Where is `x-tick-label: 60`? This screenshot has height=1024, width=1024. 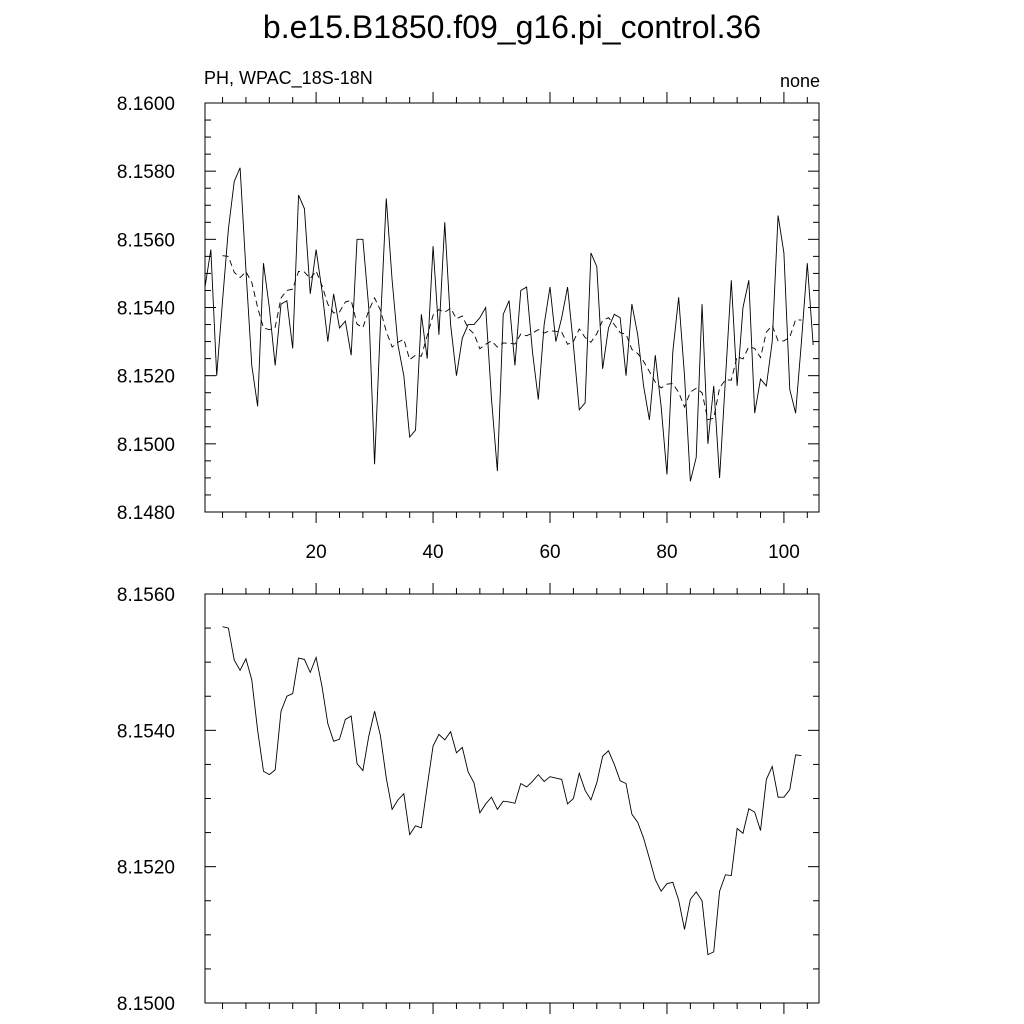
x-tick-label: 60 is located at coordinates (549, 552).